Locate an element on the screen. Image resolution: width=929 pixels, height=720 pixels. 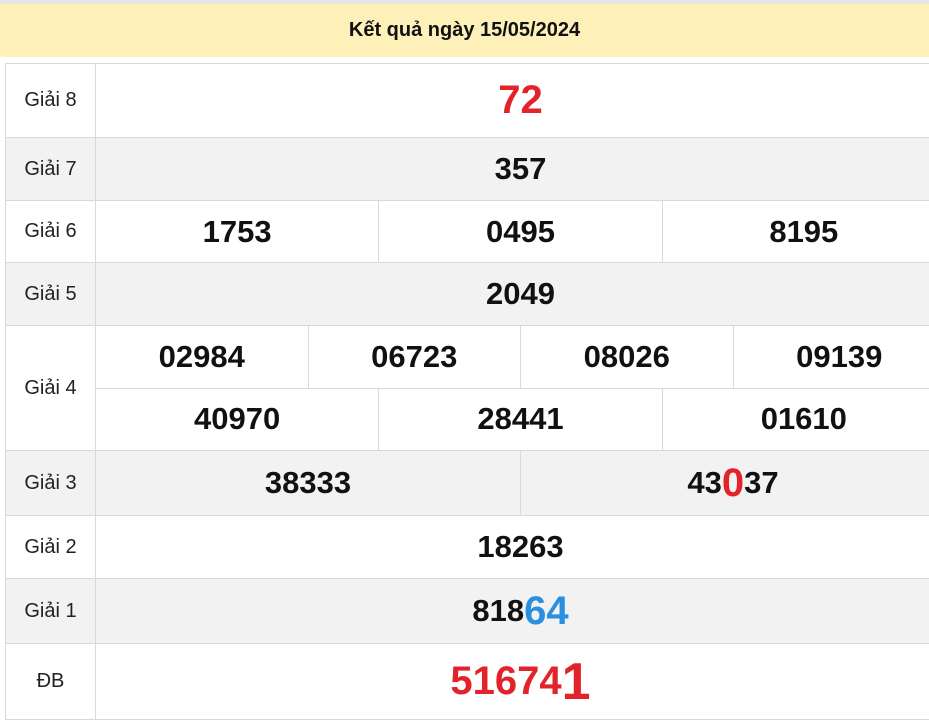
prize-number: 2049 is located at coordinates (512, 294).